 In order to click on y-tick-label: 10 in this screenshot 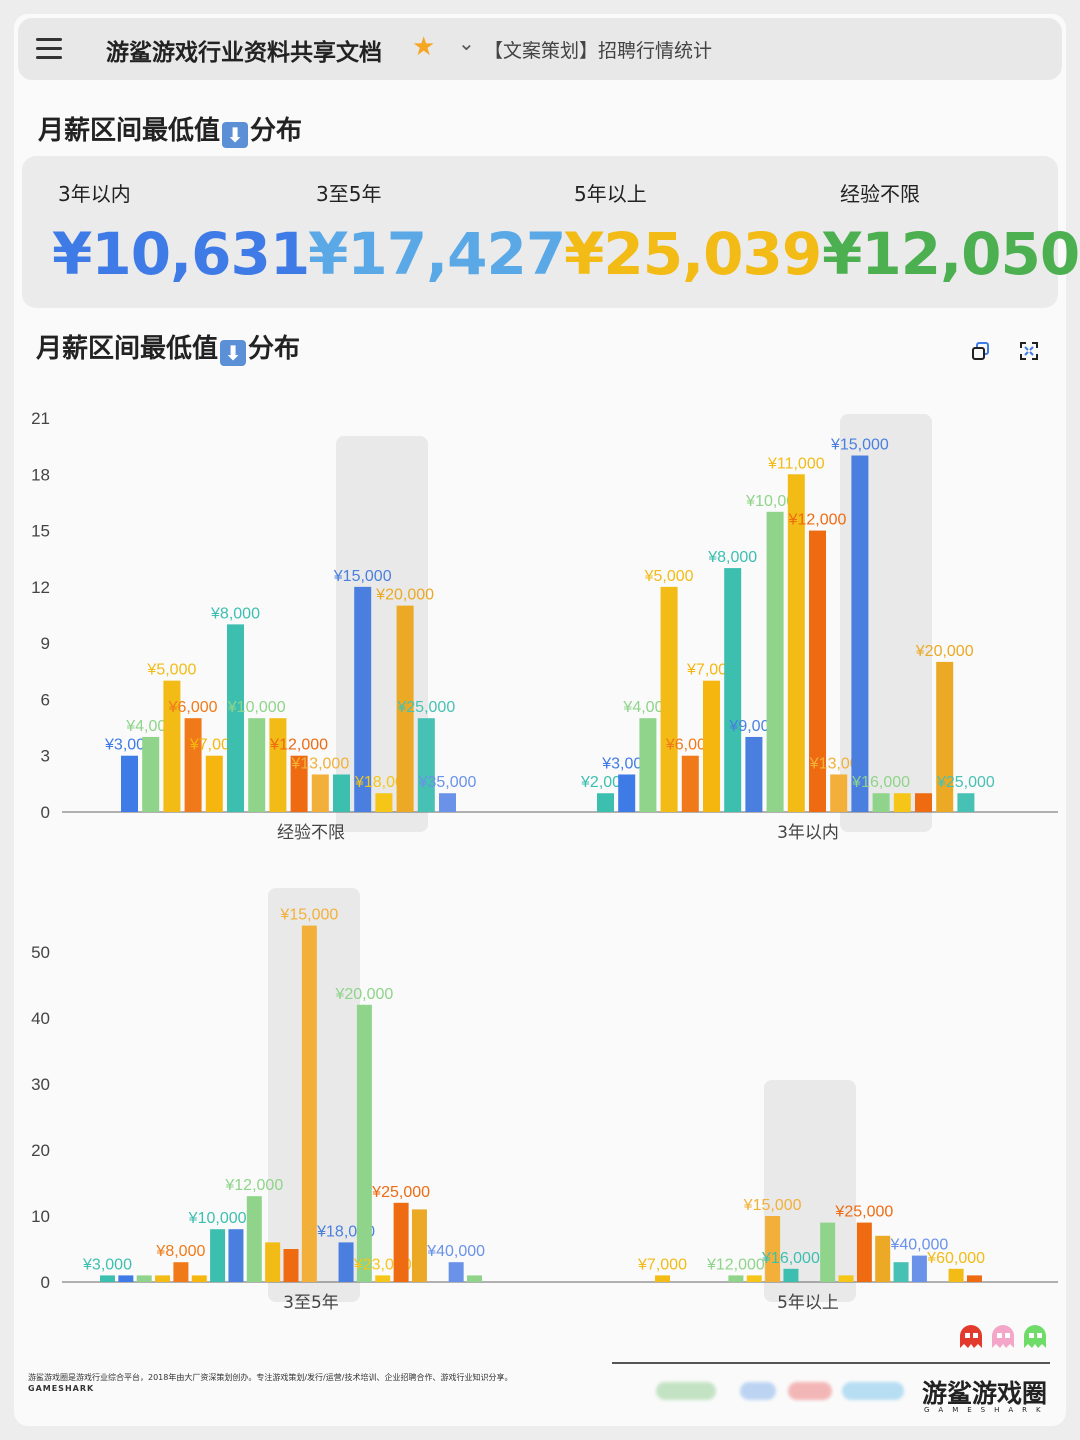, I will do `click(40, 1216)`.